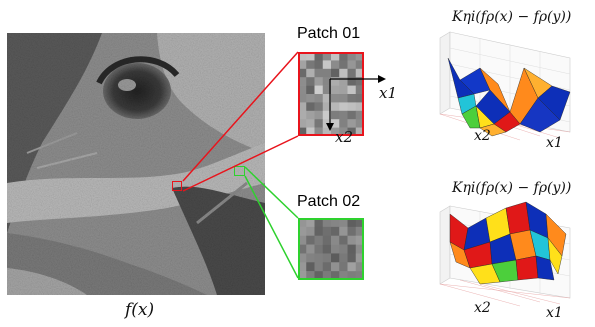 The height and width of the screenshot is (327, 595). I want to click on patch-01-axis-y-label: x2, so click(344, 137).